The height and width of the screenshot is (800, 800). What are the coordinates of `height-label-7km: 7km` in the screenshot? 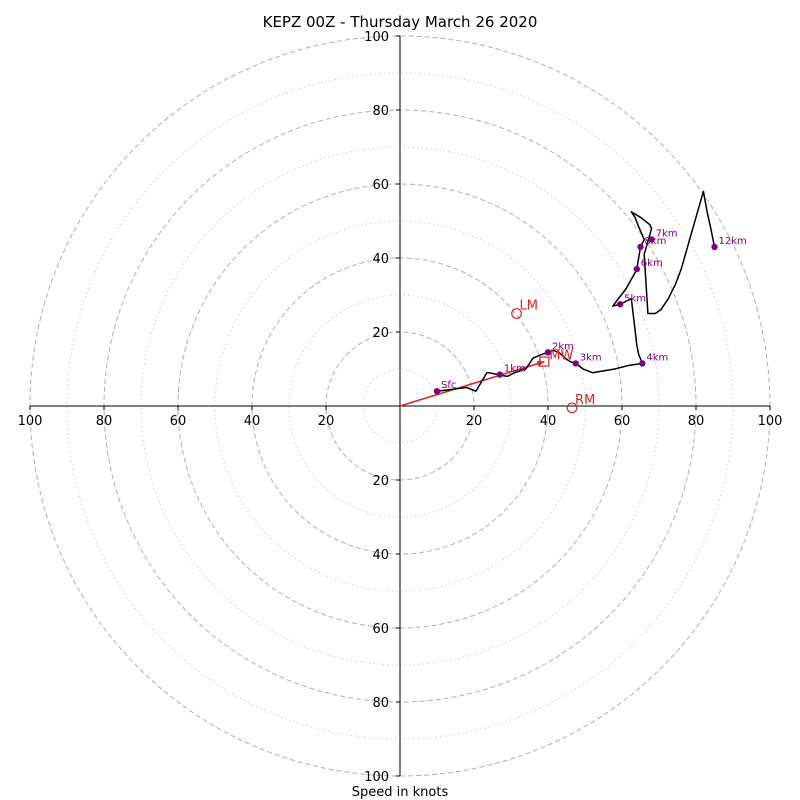 It's located at (667, 234).